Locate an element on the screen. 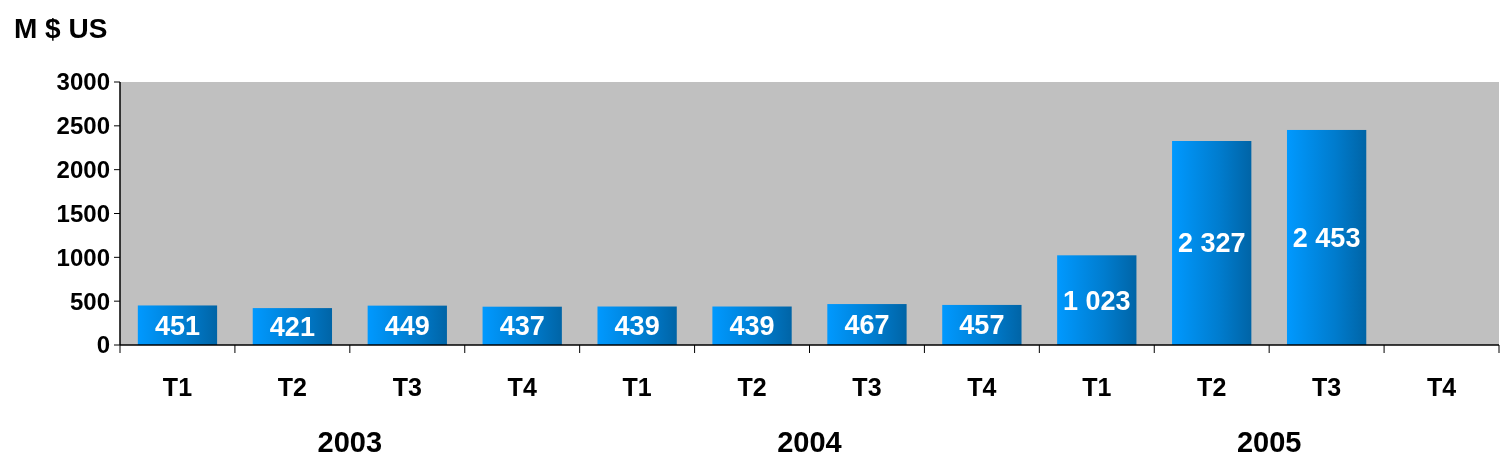 The height and width of the screenshot is (459, 1507). y-tick-label: 3000 is located at coordinates (83, 82).